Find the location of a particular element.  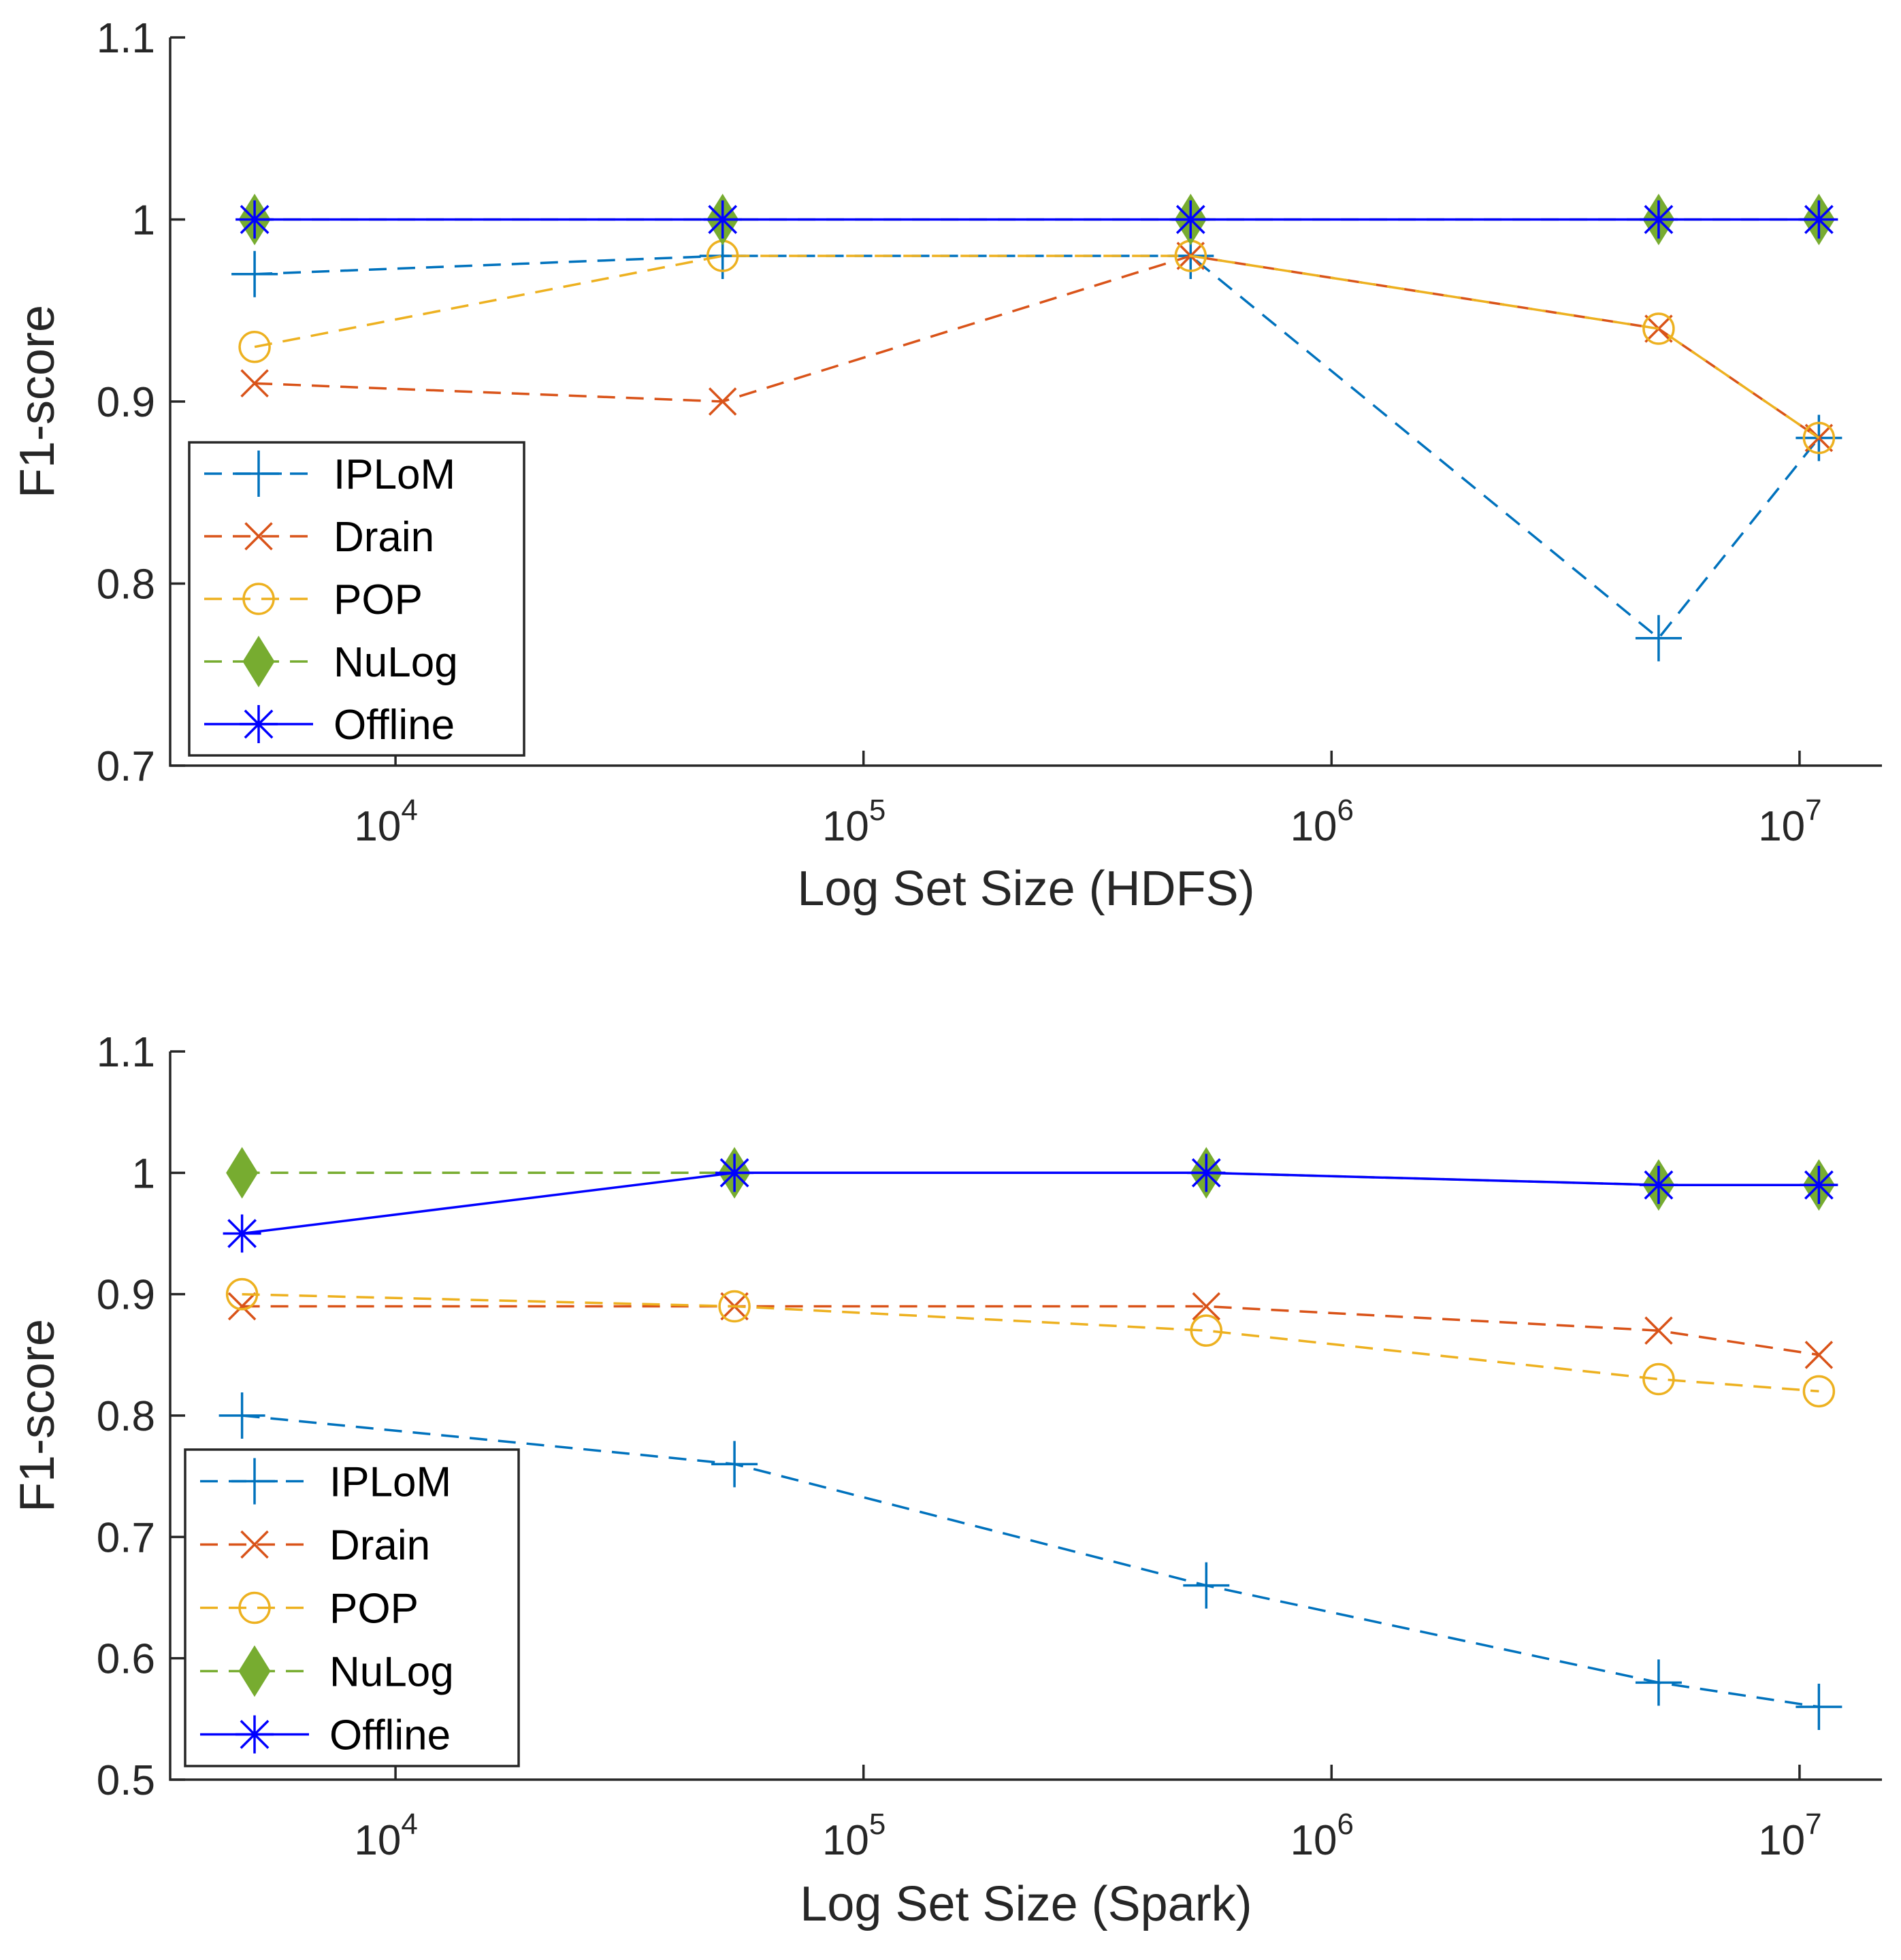

x-axis-title: Log Set Size (HDFS) is located at coordinates (1025, 889).